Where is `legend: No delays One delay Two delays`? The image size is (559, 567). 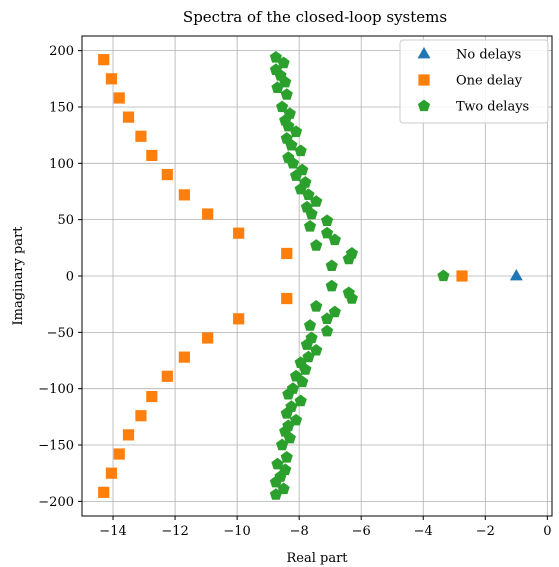 legend: No delays One delay Two delays is located at coordinates (474, 81).